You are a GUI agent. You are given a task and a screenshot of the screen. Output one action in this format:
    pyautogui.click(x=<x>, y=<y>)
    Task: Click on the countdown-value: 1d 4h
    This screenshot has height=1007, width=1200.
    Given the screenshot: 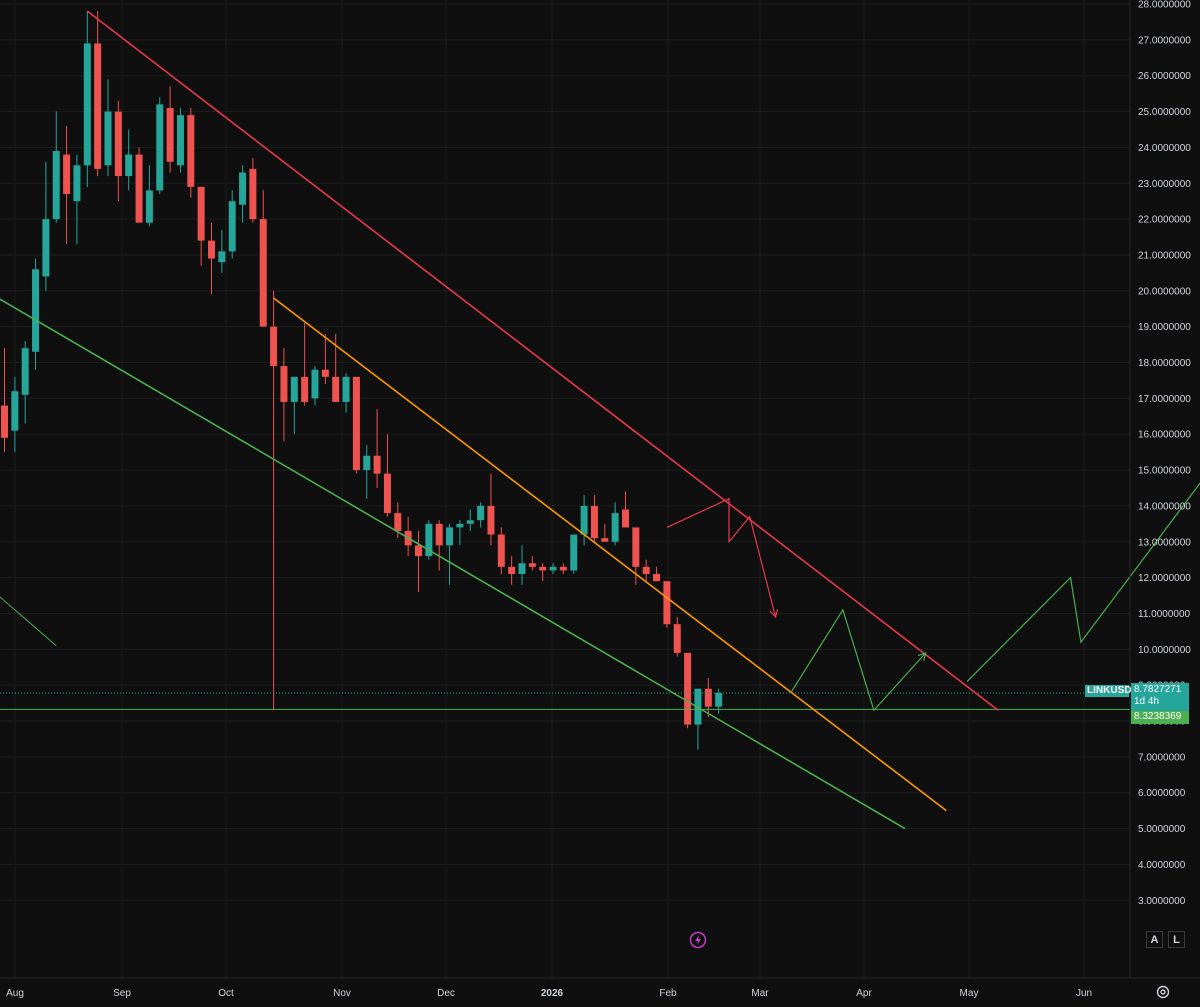 What is the action you would take?
    pyautogui.click(x=1147, y=701)
    